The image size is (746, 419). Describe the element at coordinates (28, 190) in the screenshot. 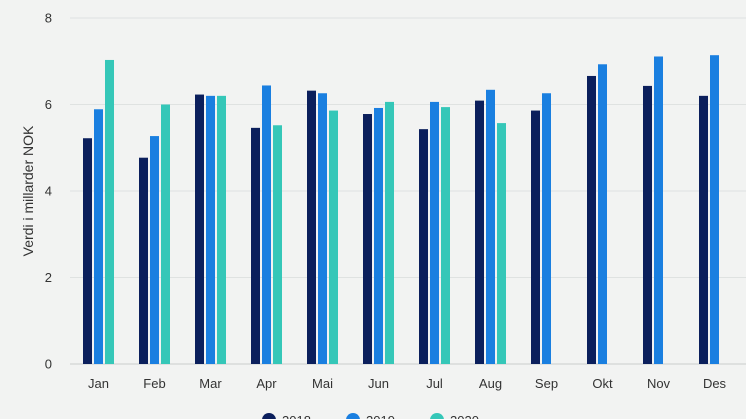

I see `y-axis-label: Verdi i millarder NOK` at that location.